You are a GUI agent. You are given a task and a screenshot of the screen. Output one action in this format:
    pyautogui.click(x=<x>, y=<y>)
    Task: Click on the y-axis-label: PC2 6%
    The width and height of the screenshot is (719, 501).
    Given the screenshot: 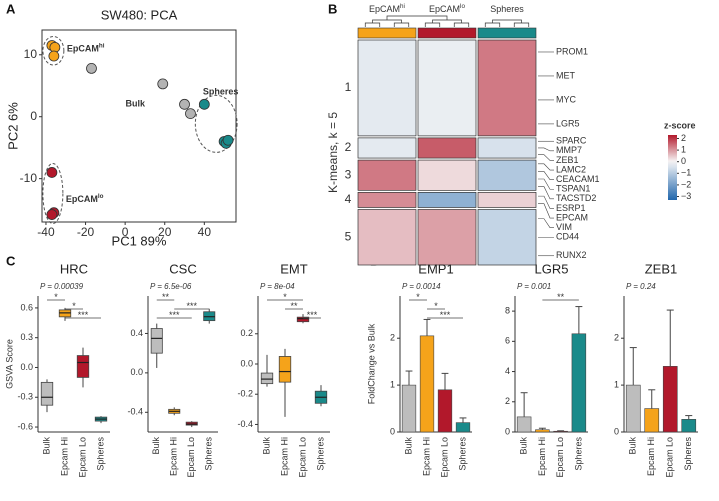 What is the action you would take?
    pyautogui.click(x=12, y=126)
    